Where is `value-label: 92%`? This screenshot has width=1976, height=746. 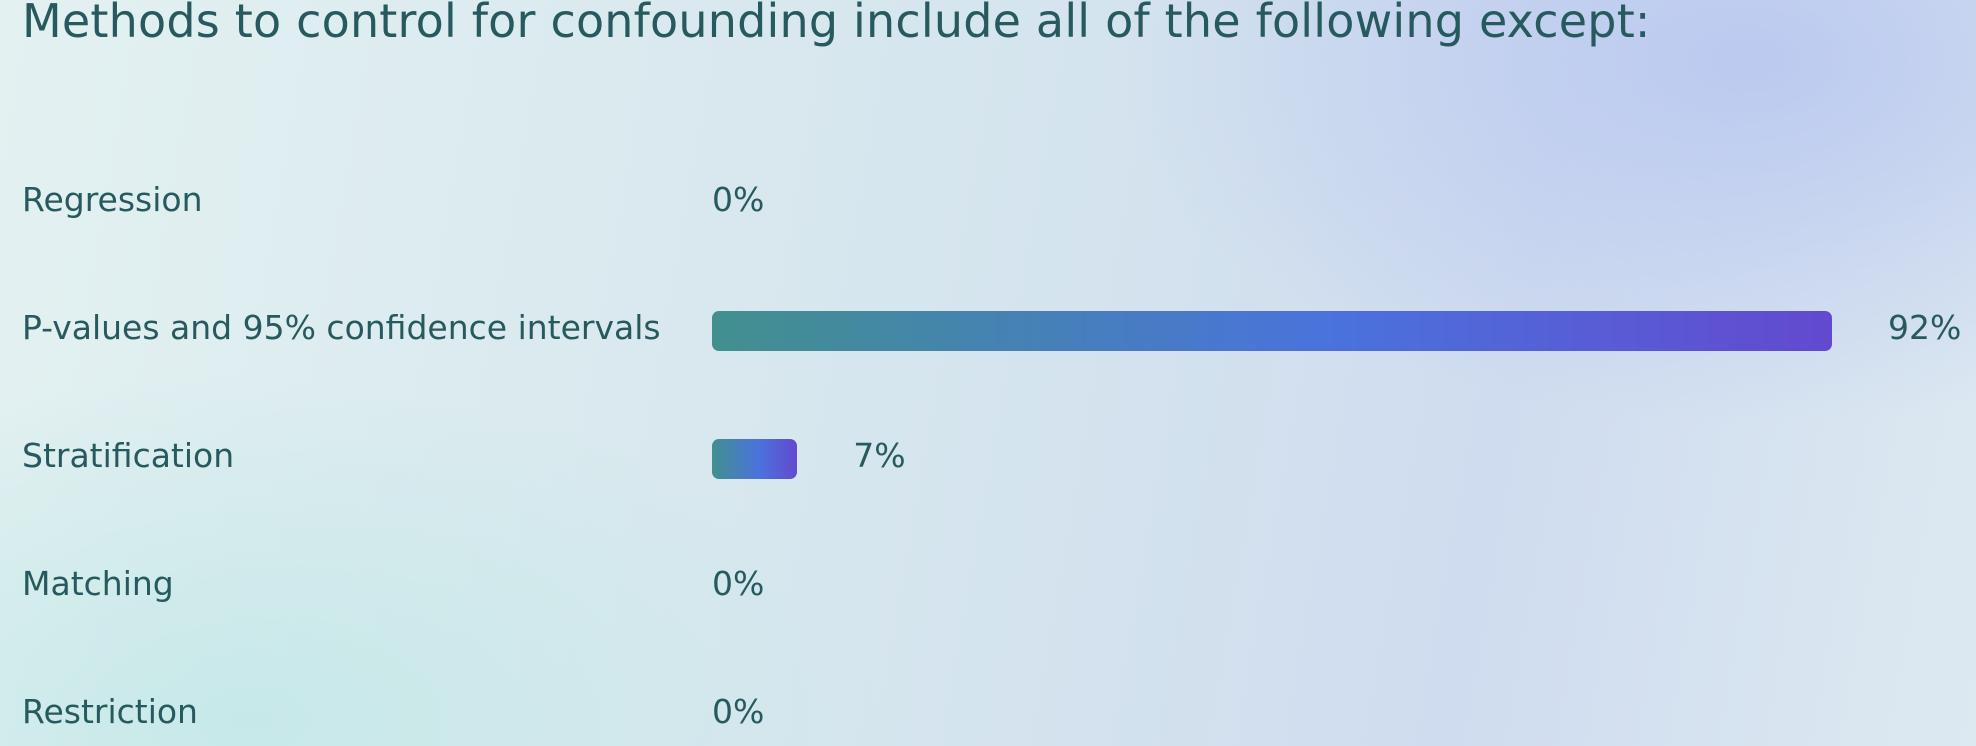 value-label: 92% is located at coordinates (1925, 327).